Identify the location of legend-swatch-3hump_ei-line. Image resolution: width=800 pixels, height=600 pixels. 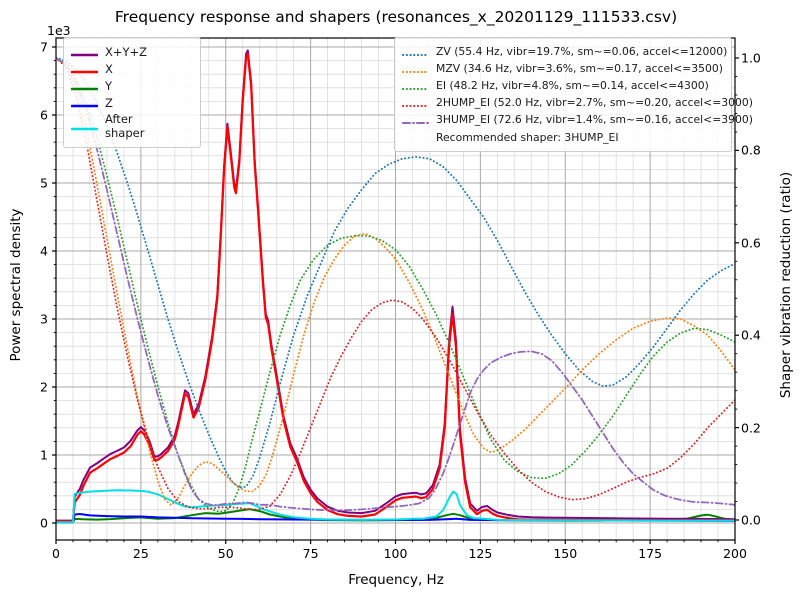
(415, 123).